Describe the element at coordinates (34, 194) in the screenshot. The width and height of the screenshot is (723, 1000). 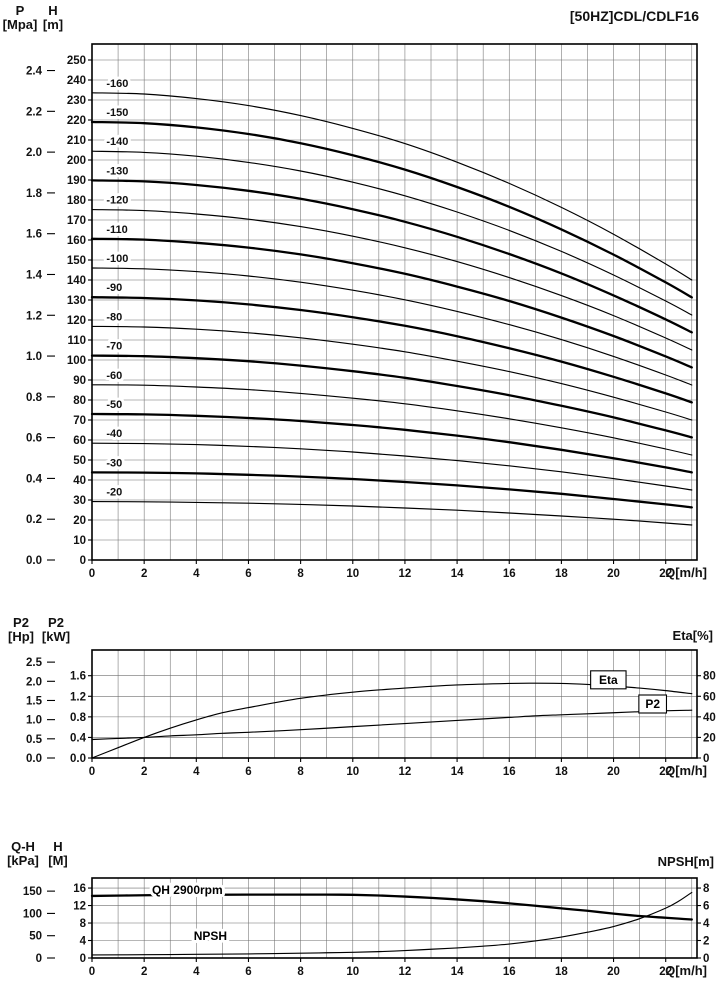
I see `y-tick-label: 1.8` at that location.